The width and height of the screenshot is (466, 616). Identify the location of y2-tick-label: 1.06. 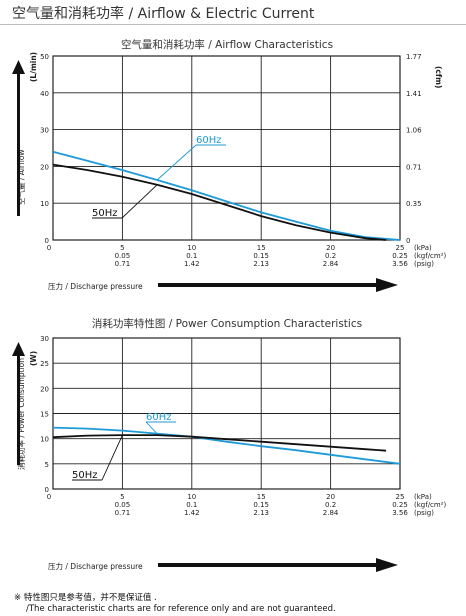
(414, 131).